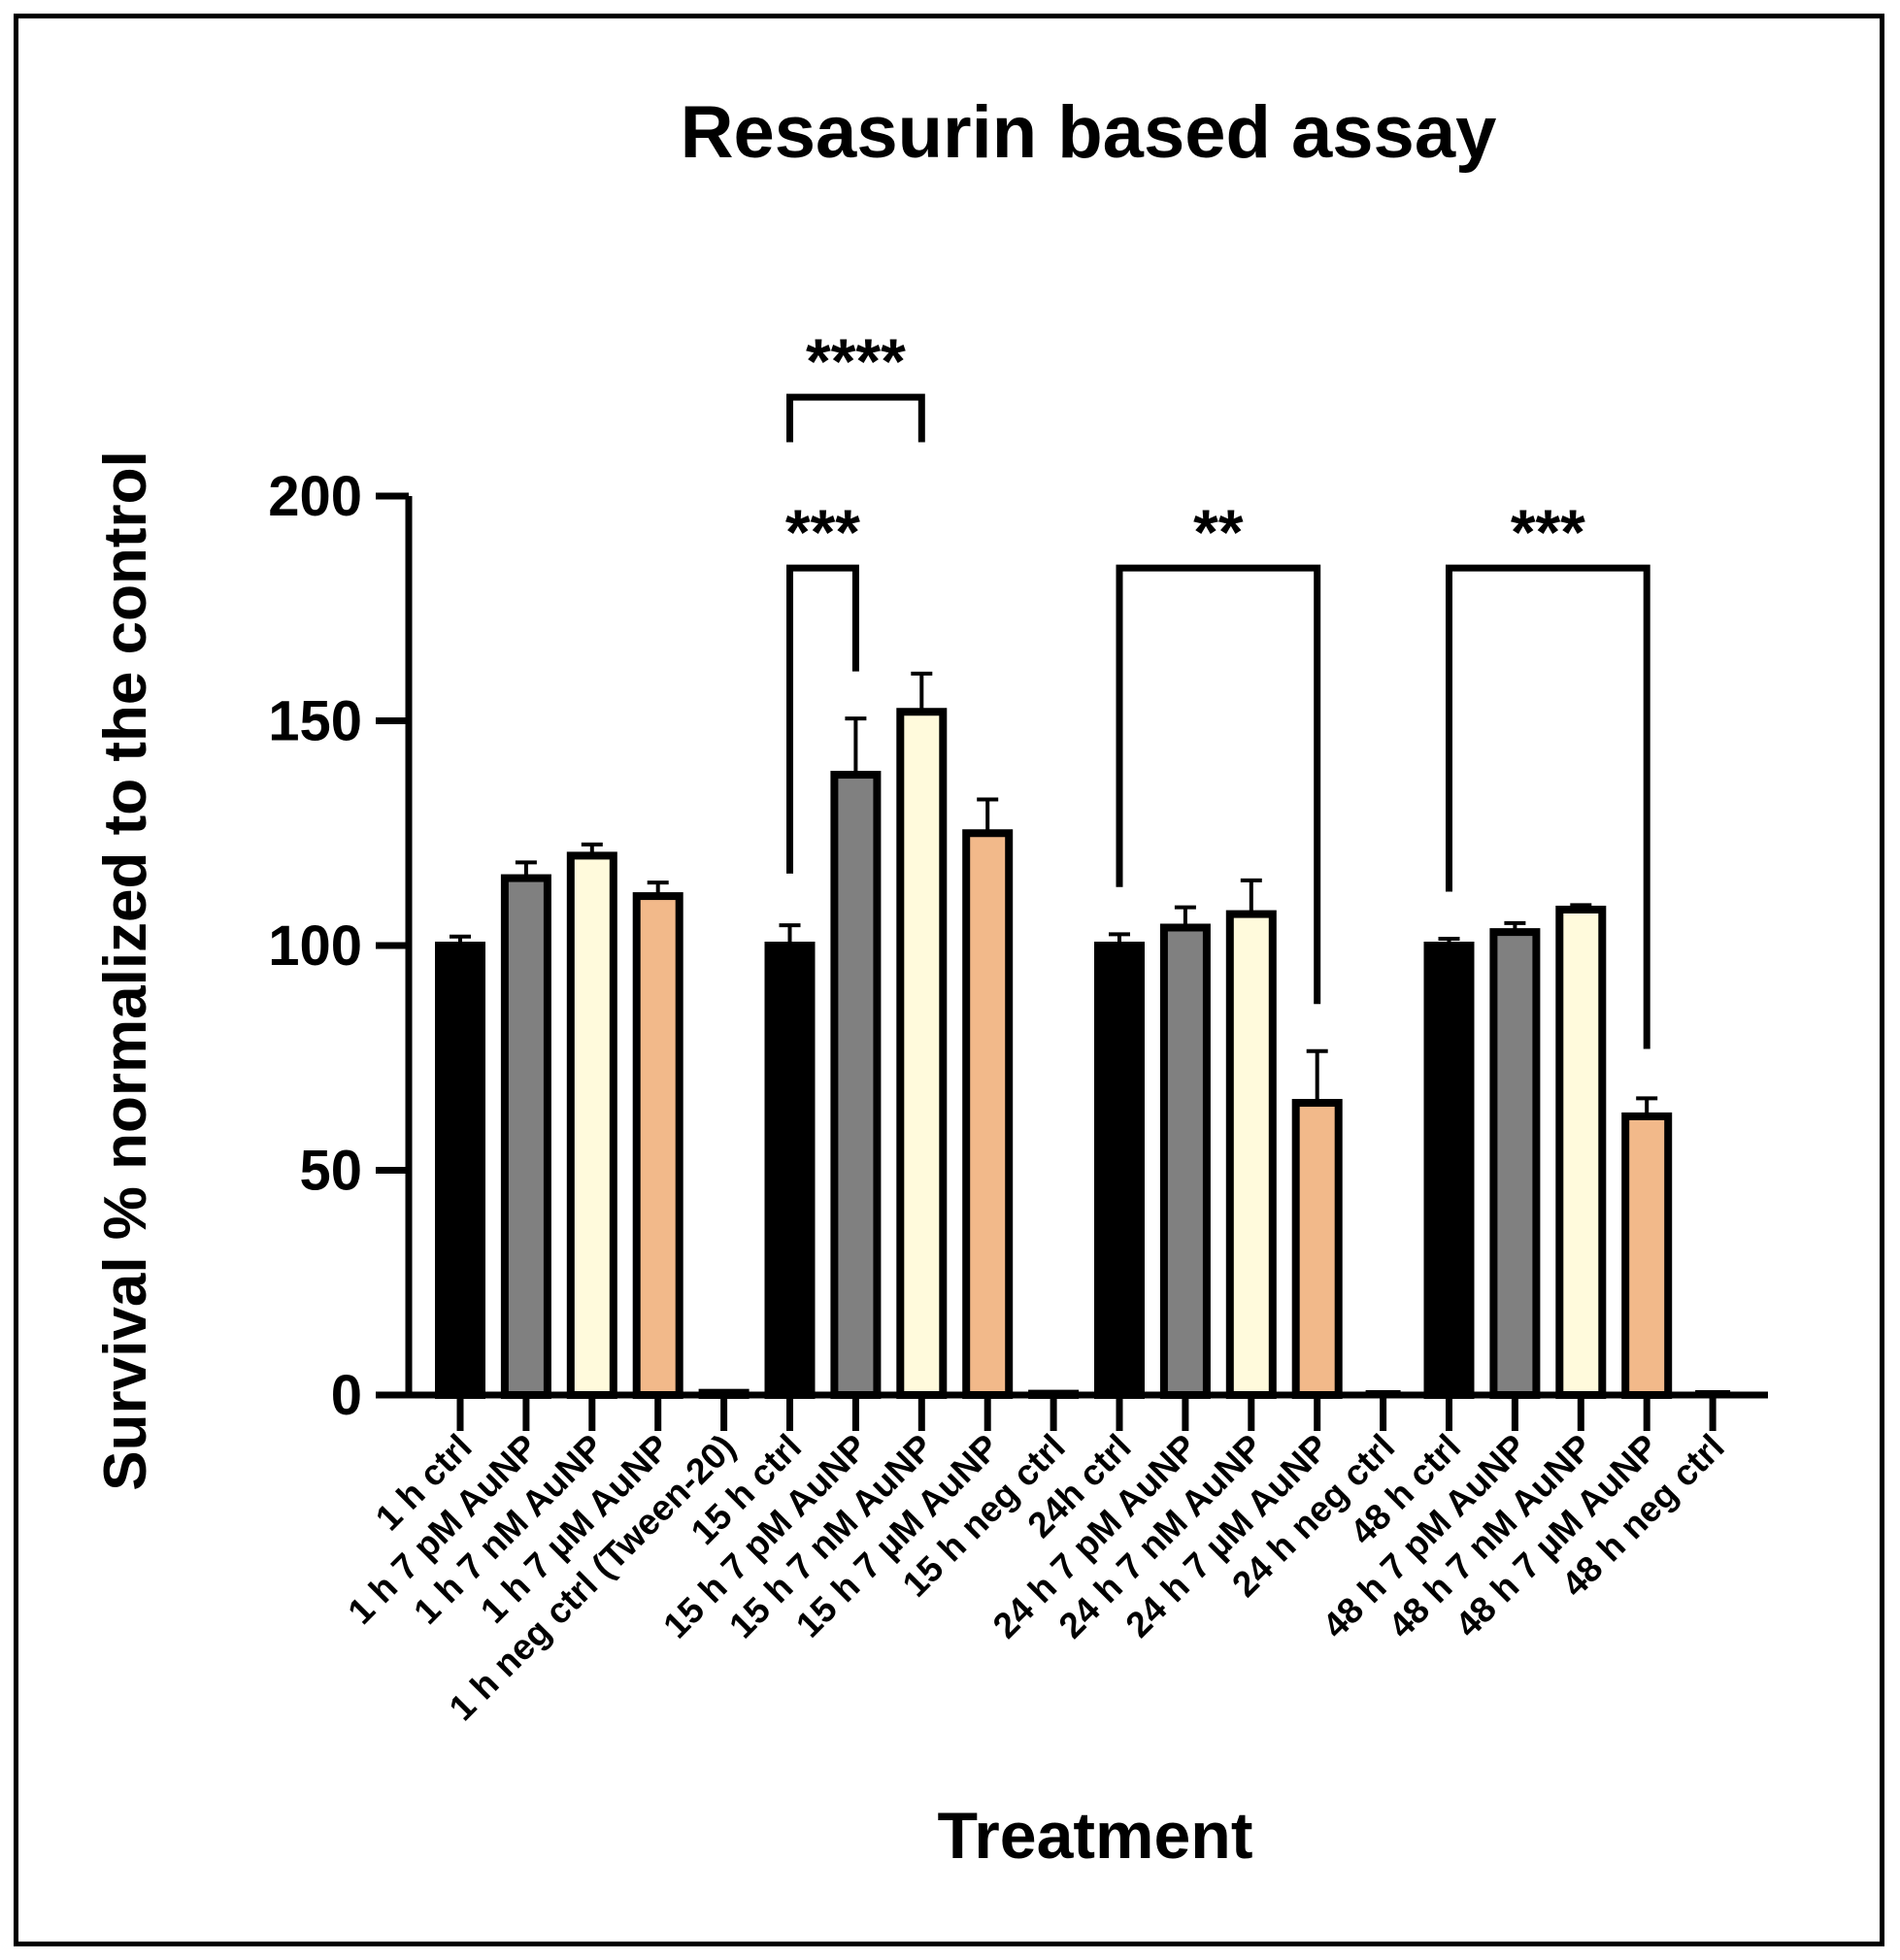  Describe the element at coordinates (315, 497) in the screenshot. I see `y-tick-label-4: 200` at that location.